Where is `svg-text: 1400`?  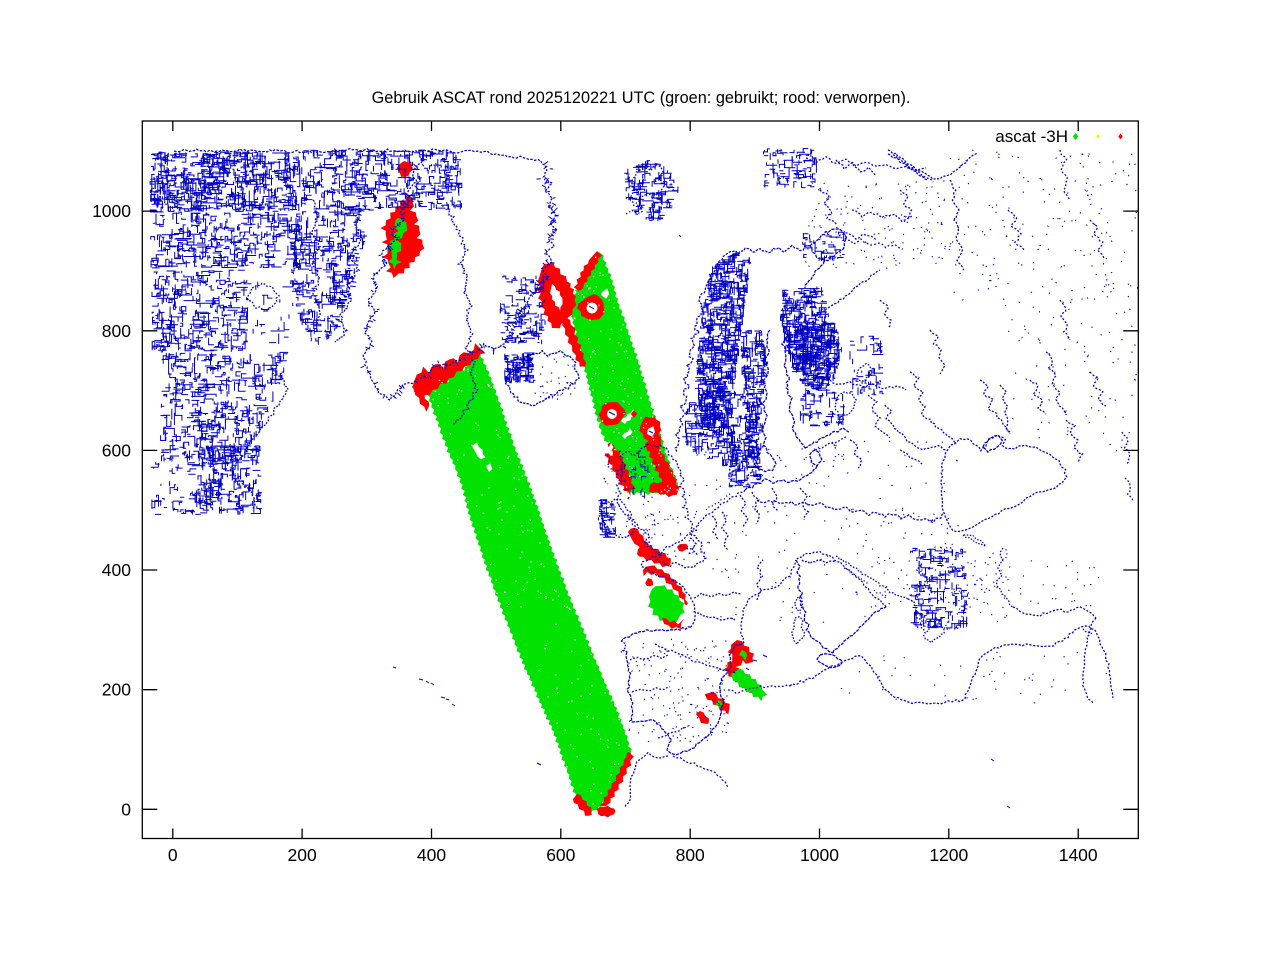 svg-text: 1400 is located at coordinates (1078, 855).